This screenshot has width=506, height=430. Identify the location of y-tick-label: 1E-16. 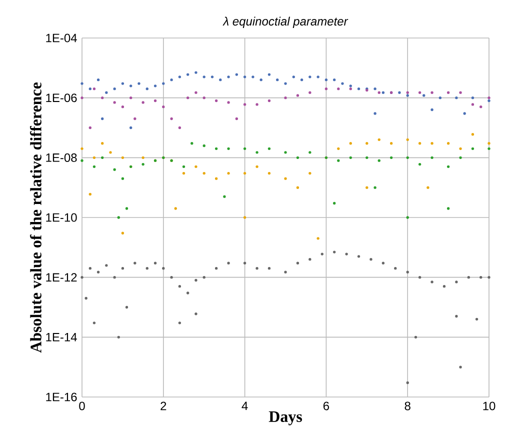
(61, 397).